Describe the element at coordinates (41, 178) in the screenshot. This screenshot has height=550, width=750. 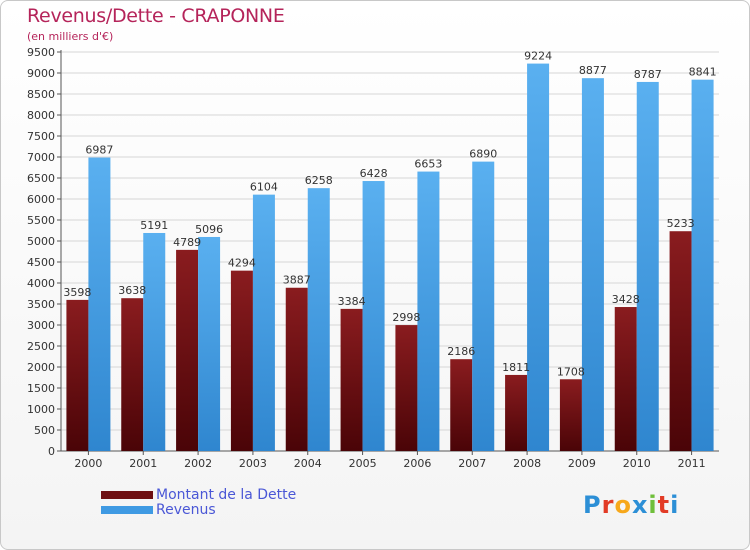
I see `y-tick-label: 6500` at that location.